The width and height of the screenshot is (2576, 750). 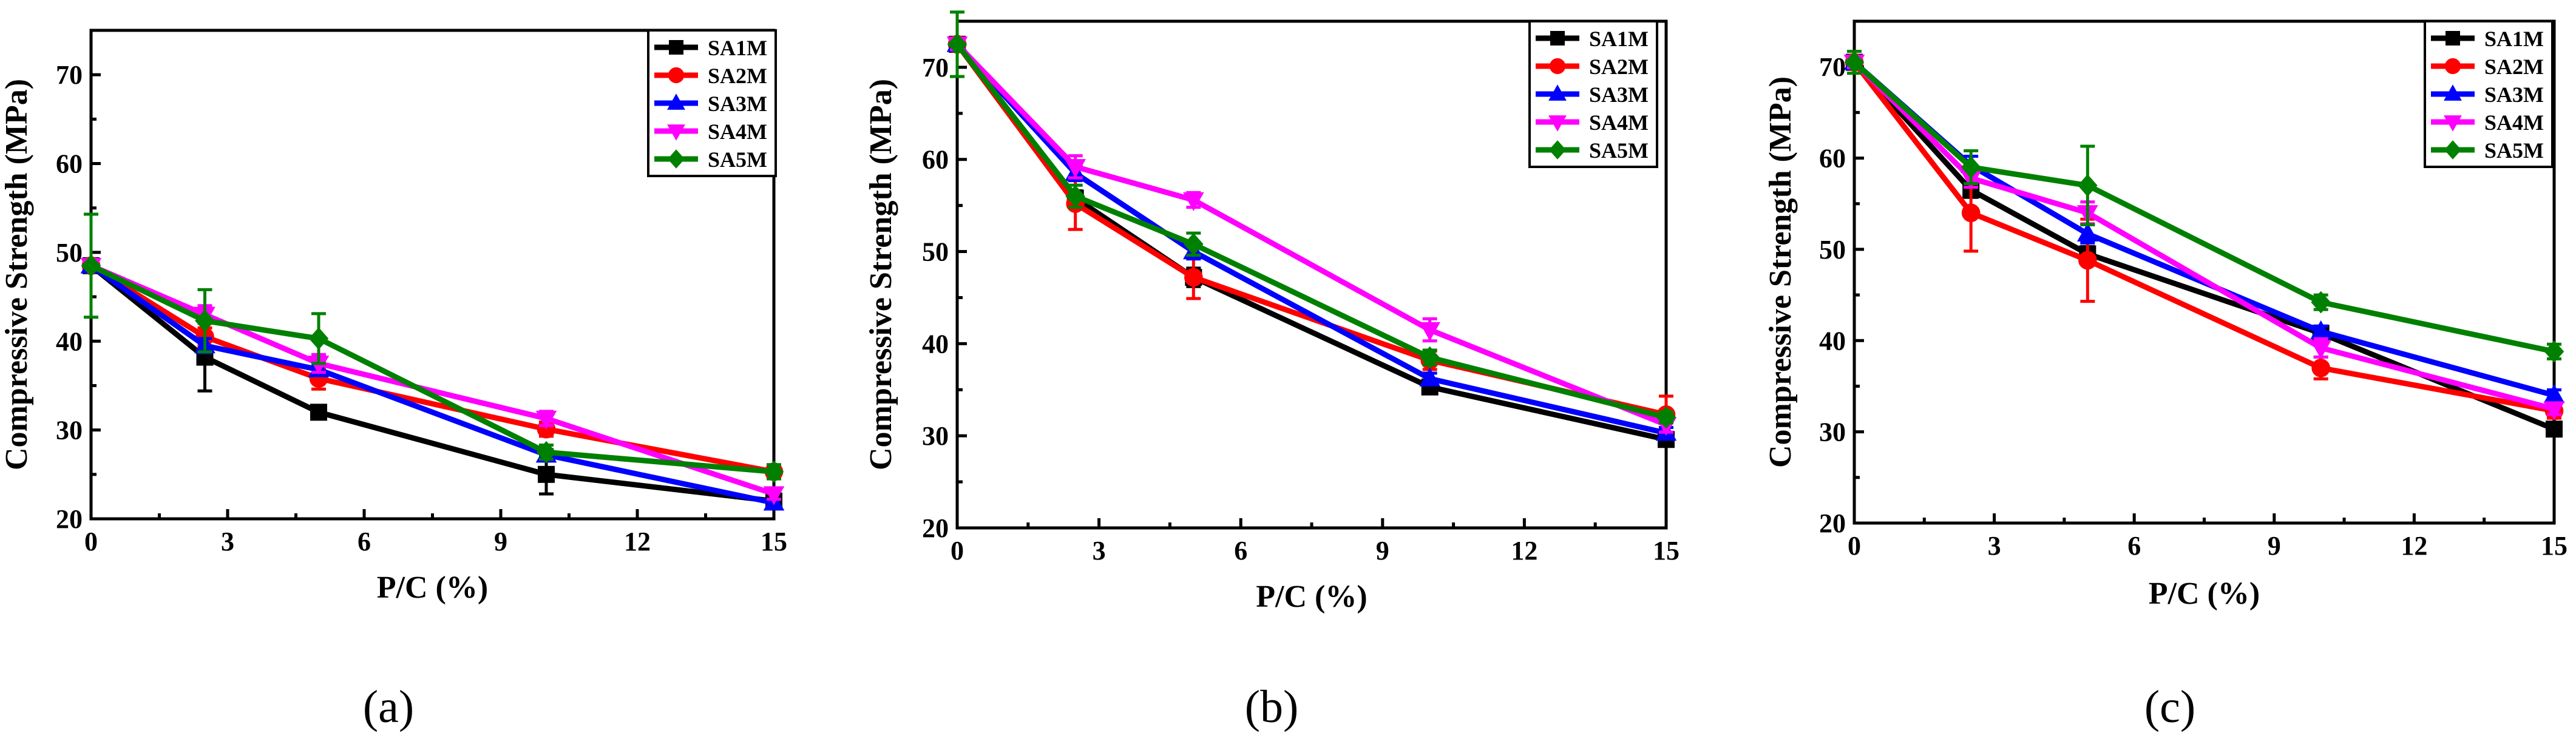 What do you see at coordinates (1666, 551) in the screenshot?
I see `x-tick-label: 15` at bounding box center [1666, 551].